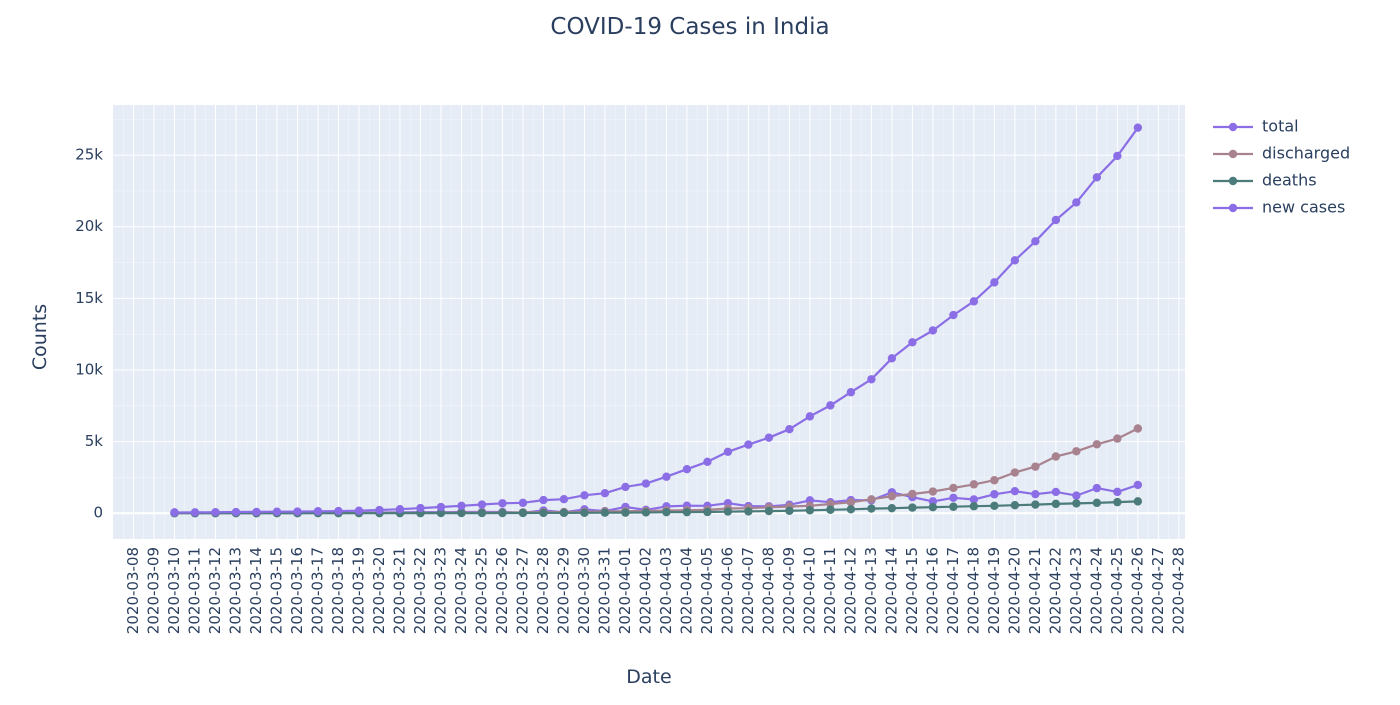 Image resolution: width=1400 pixels, height=705 pixels. I want to click on legend-item-total: total, so click(1256, 126).